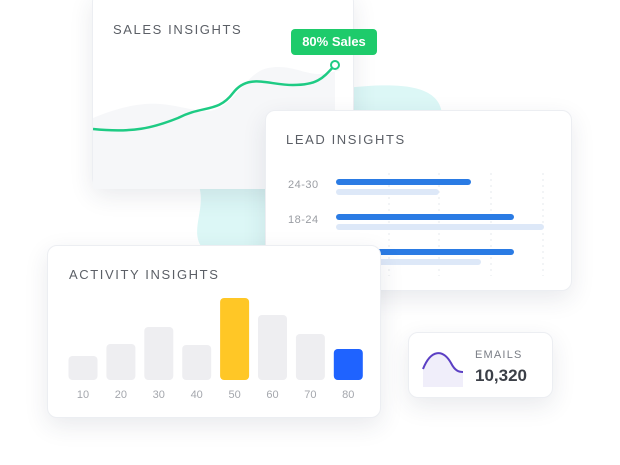  What do you see at coordinates (501, 375) in the screenshot?
I see `emails-value: 10,320` at bounding box center [501, 375].